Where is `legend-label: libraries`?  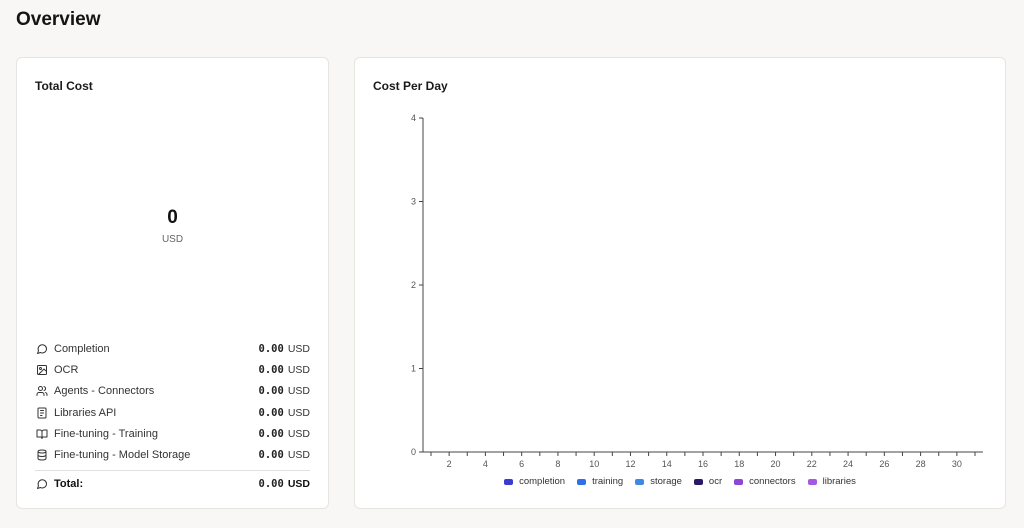
legend-label: libraries is located at coordinates (839, 481).